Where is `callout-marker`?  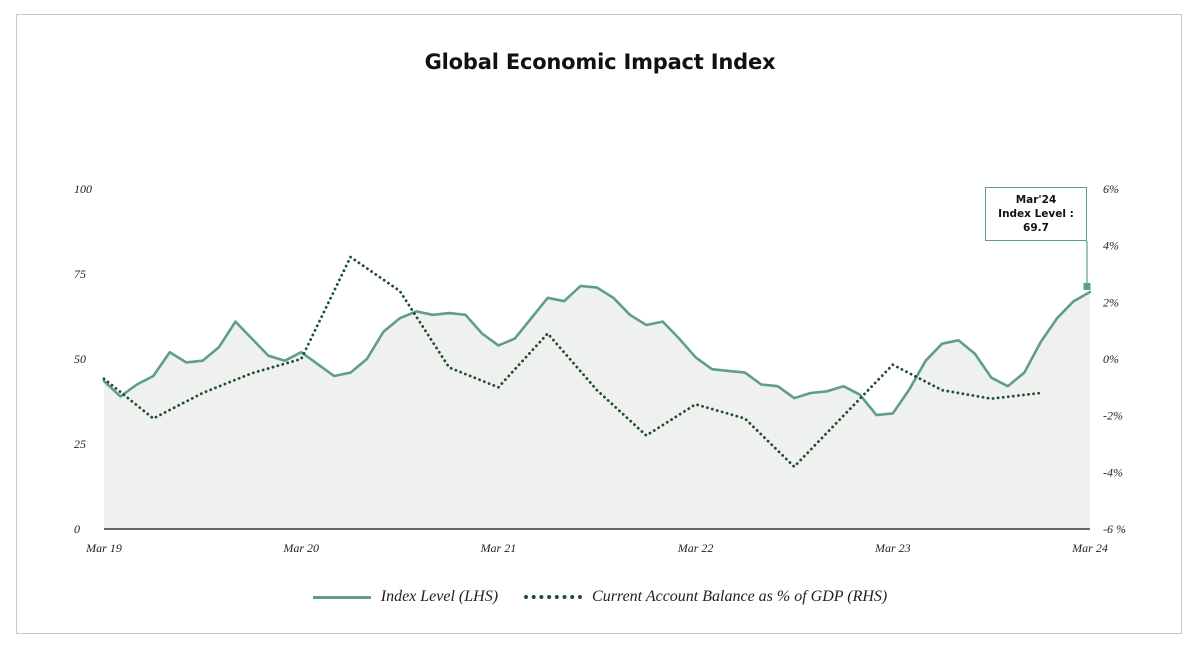
callout-marker is located at coordinates (1087, 287).